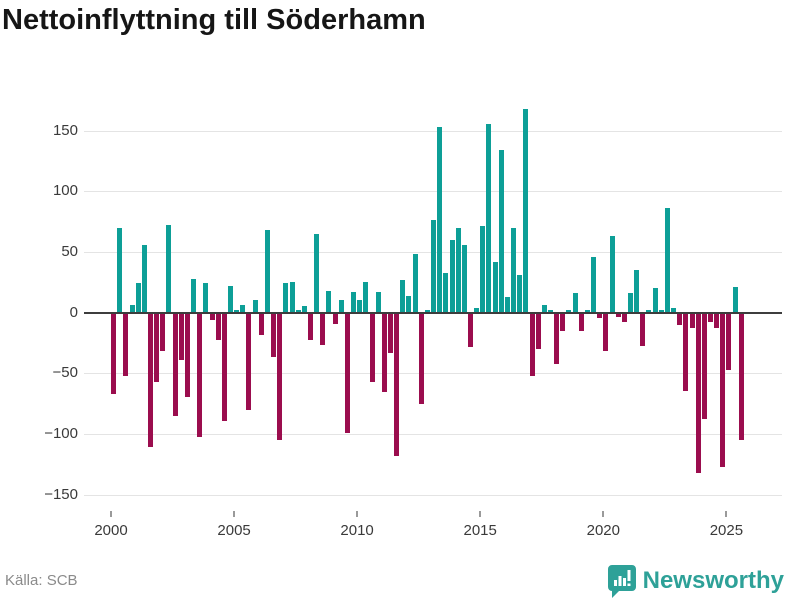  I want to click on bar-2012Q2, so click(415, 283).